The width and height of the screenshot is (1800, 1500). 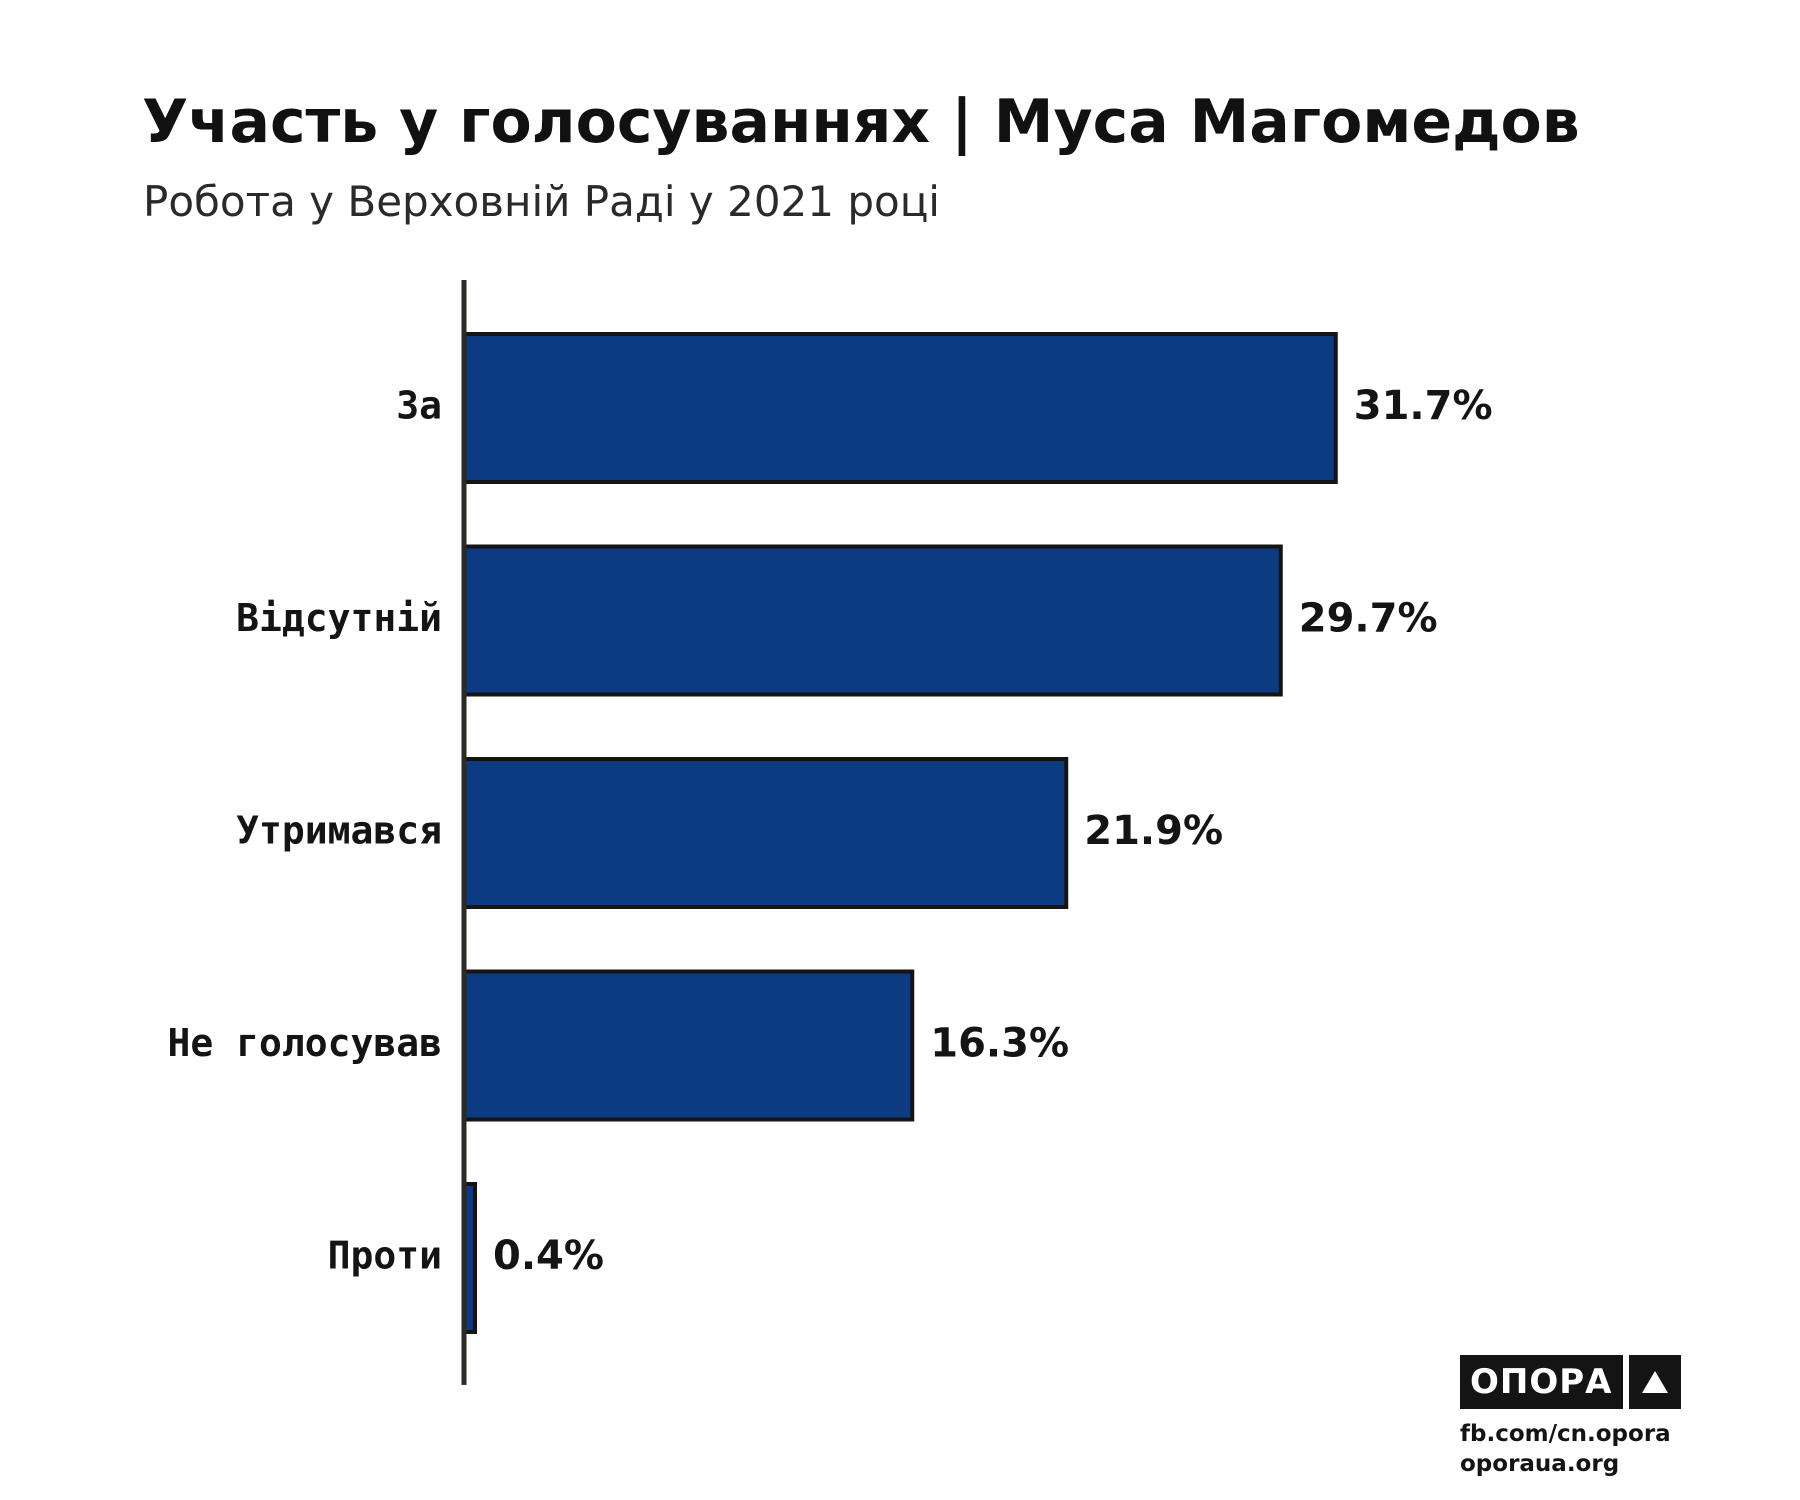 I want to click on facebook-link: fb.com/cn.opora, so click(x=1565, y=1434).